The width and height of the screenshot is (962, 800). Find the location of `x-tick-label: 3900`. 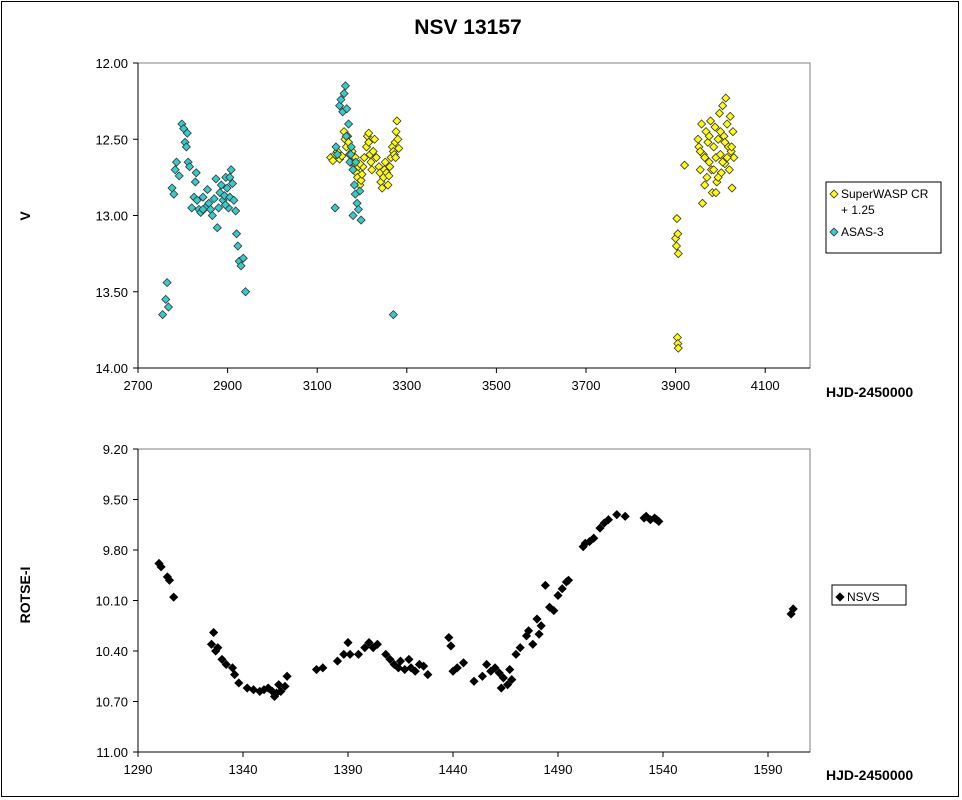

x-tick-label: 3900 is located at coordinates (675, 385).